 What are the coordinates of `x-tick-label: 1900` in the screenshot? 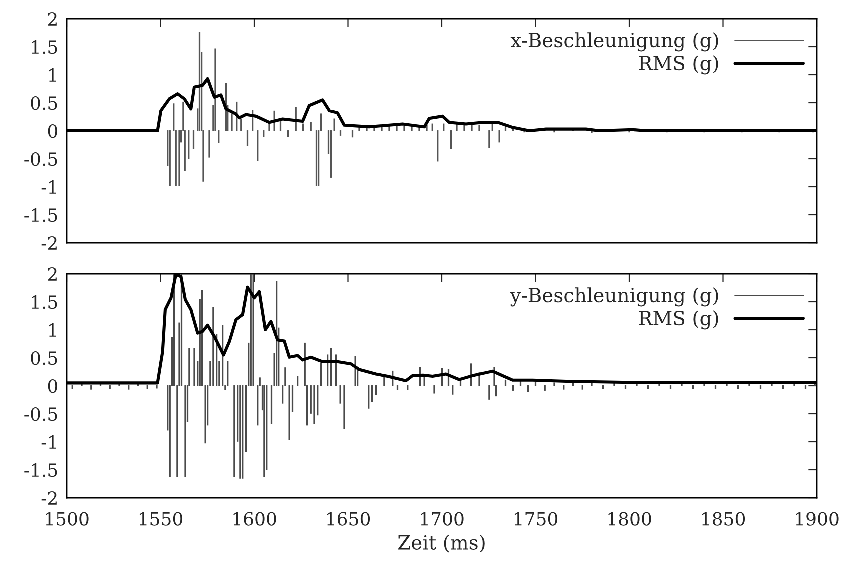 It's located at (817, 519).